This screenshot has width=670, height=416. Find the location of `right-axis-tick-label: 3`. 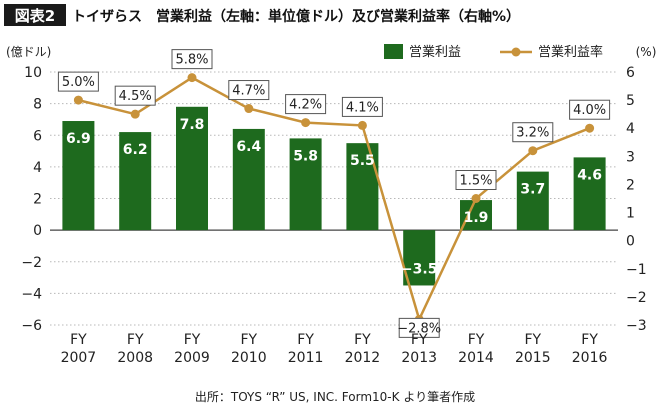

right-axis-tick-label: 3 is located at coordinates (630, 157).